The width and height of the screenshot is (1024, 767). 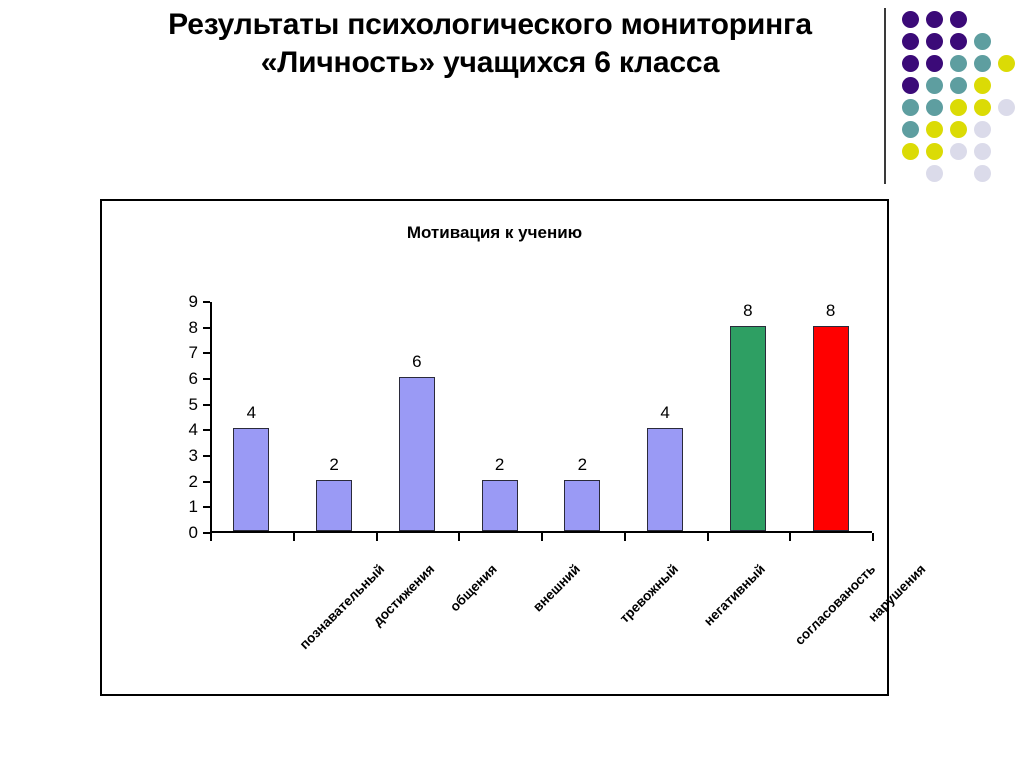 I want to click on y-axis-tick-label: 9, so click(x=193, y=301).